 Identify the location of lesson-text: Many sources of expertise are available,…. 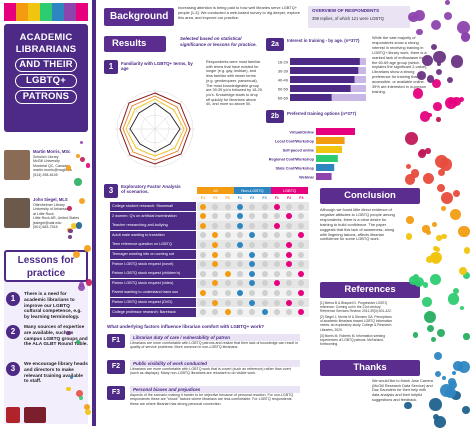
(56, 336).